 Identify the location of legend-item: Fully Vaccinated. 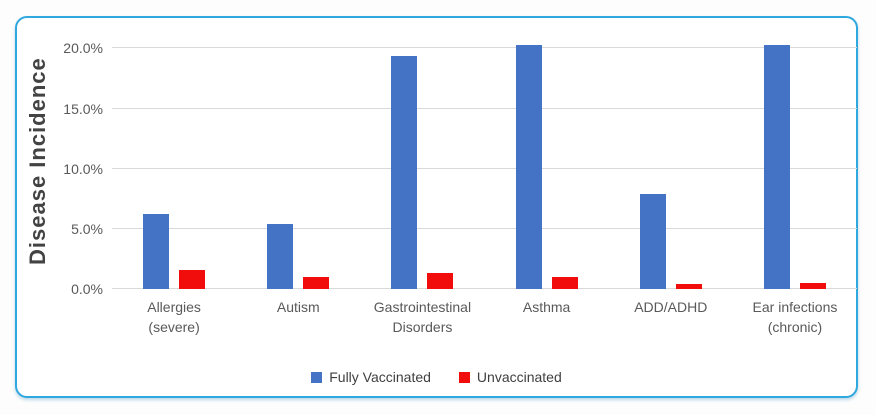
(371, 377).